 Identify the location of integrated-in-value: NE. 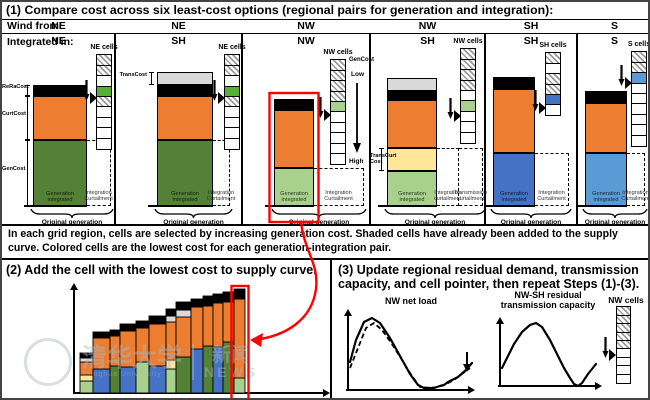
(58, 41).